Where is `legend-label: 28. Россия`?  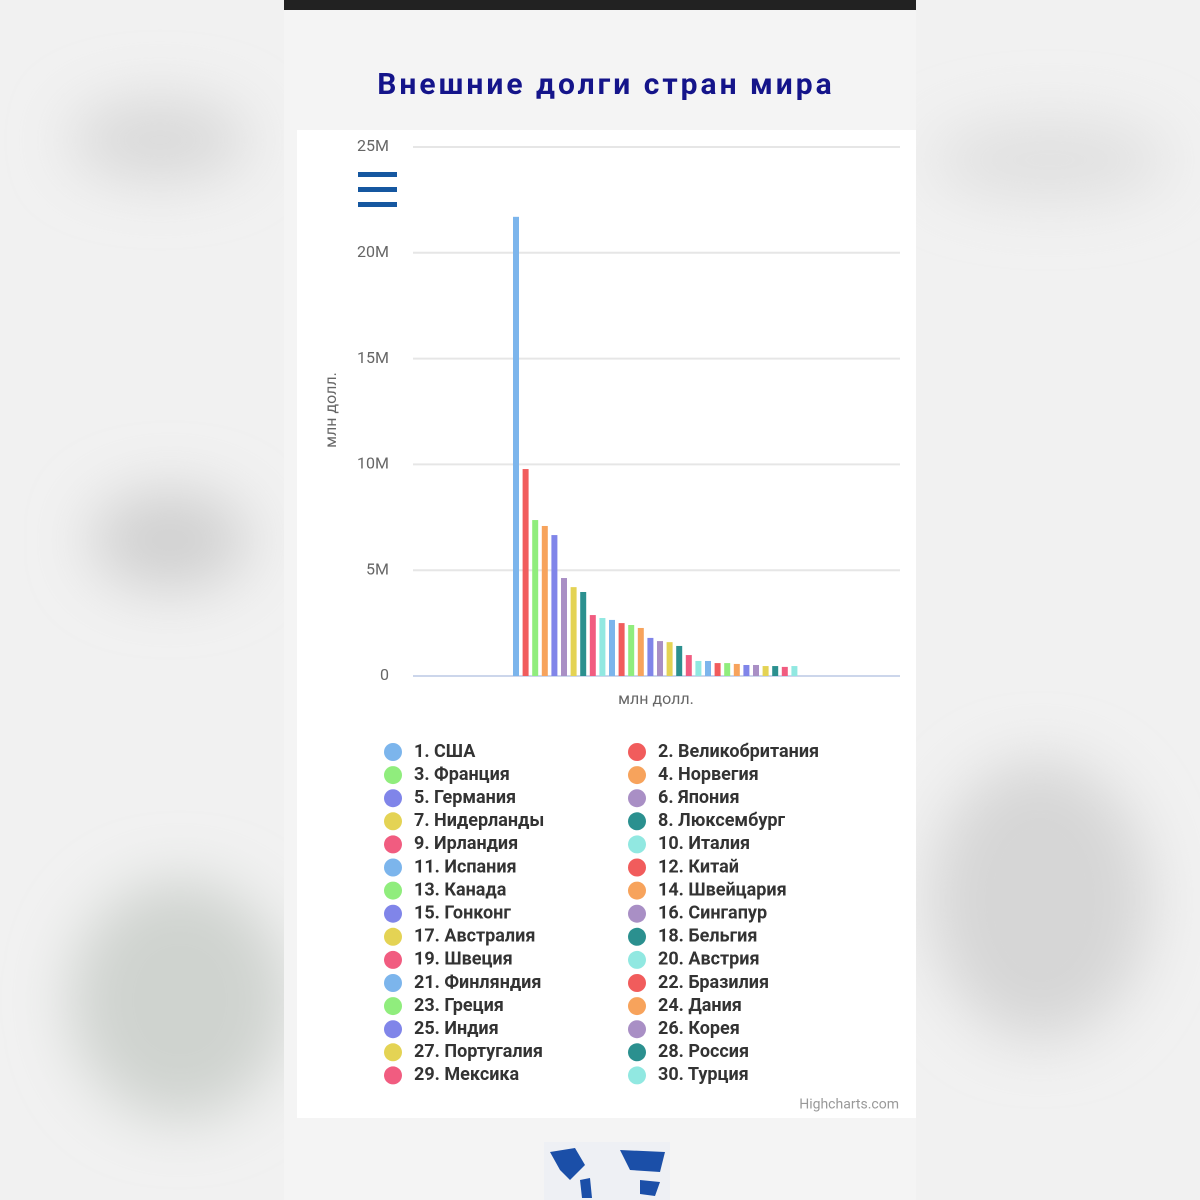 legend-label: 28. Россия is located at coordinates (703, 1051).